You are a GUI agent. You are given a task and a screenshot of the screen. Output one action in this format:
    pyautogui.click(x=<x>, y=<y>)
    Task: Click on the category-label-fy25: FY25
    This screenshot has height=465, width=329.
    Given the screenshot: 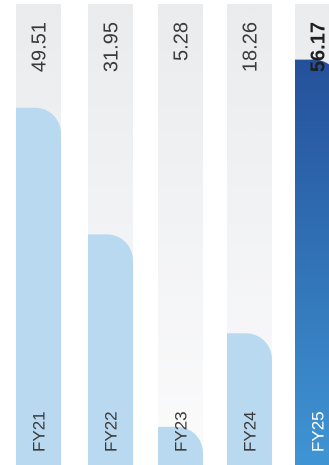 What is the action you would take?
    pyautogui.click(x=318, y=431)
    